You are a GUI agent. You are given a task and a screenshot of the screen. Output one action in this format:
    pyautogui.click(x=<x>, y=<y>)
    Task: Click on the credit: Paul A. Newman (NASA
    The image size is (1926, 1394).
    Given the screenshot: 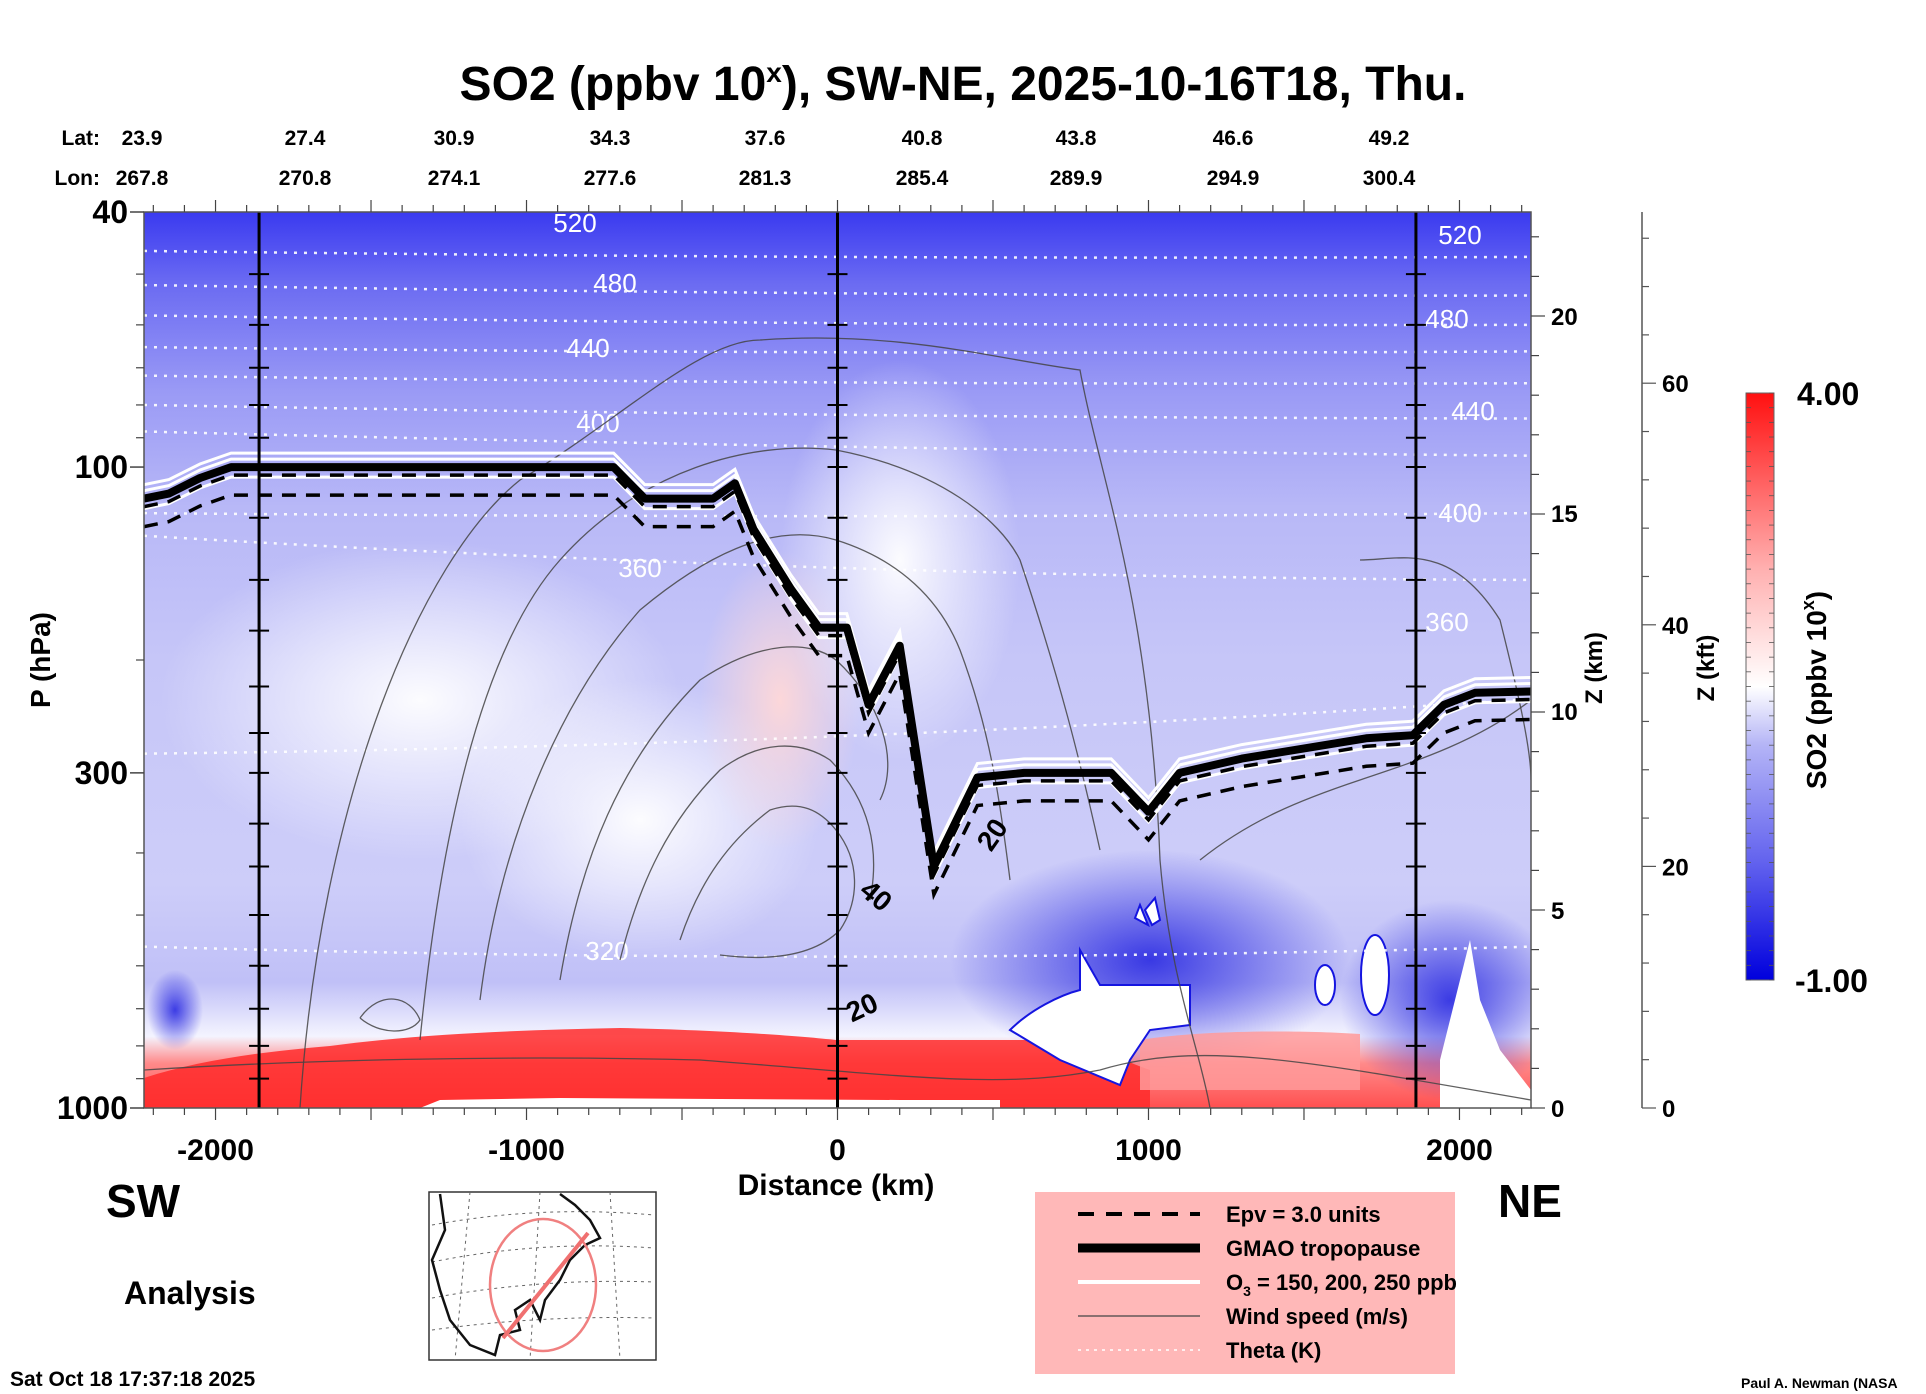 What is the action you would take?
    pyautogui.click(x=1819, y=1383)
    